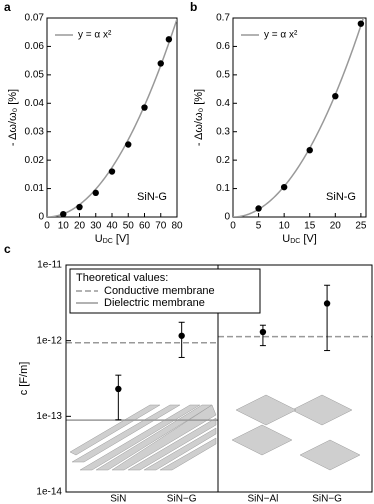  I want to click on x-tick-label: 15, so click(310, 226).